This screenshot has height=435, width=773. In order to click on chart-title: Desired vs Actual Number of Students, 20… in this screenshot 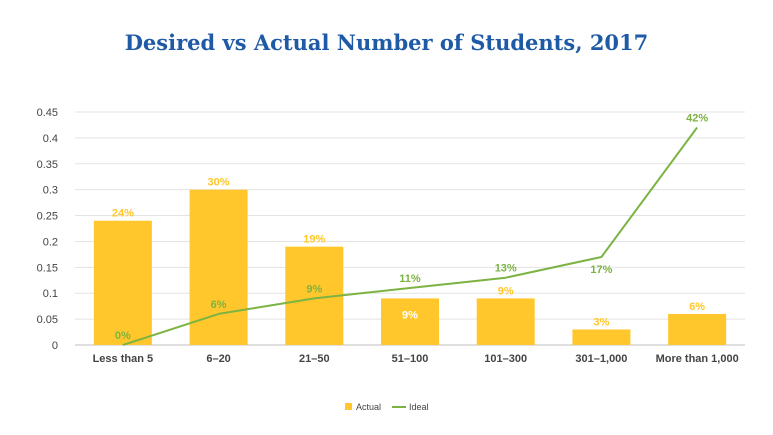, I will do `click(386, 42)`.